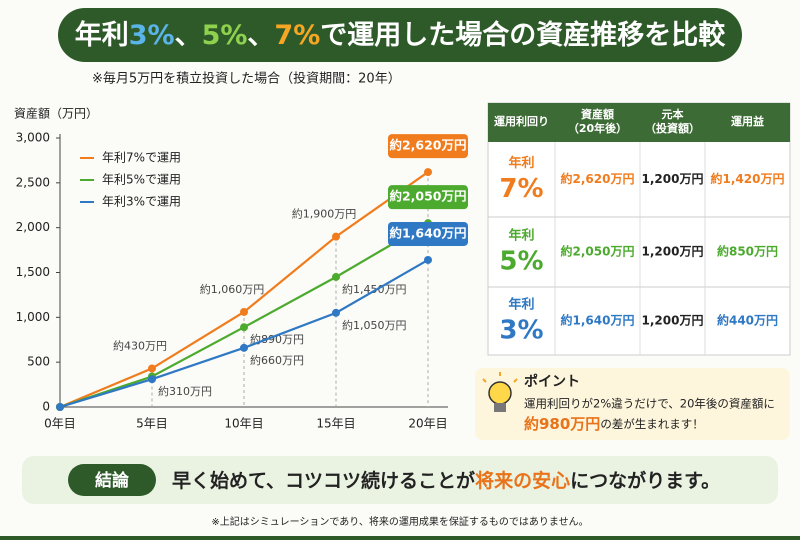  Describe the element at coordinates (60, 424) in the screenshot. I see `x-tick-label: 0年目` at that location.